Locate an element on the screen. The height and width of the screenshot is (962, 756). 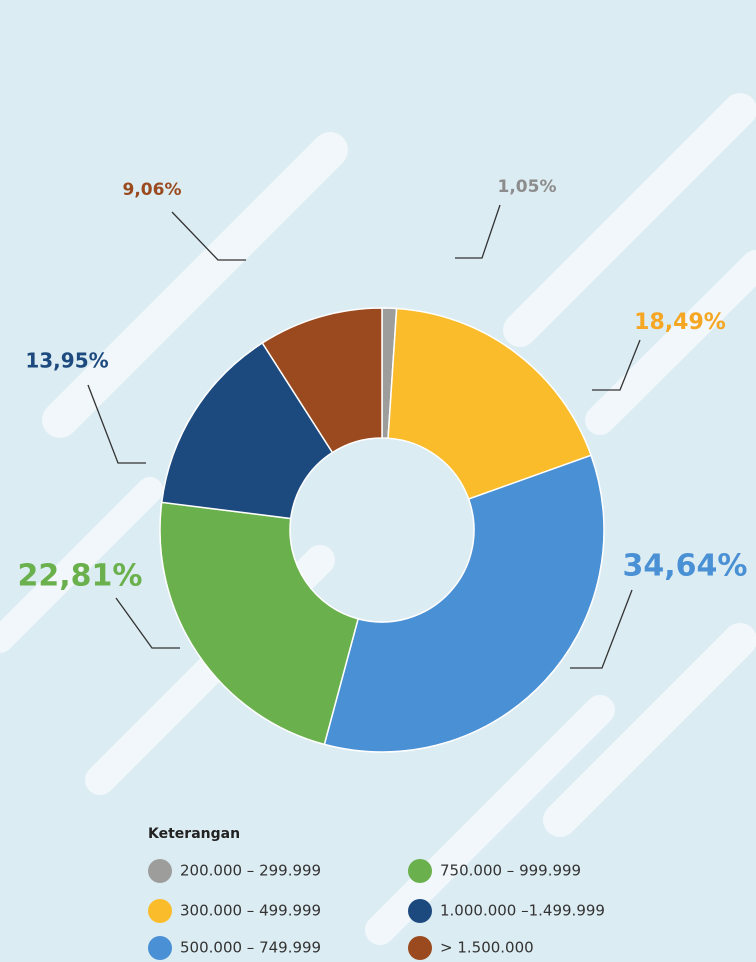
legend-label: 1.000.000 –1.499.999 is located at coordinates (522, 911).